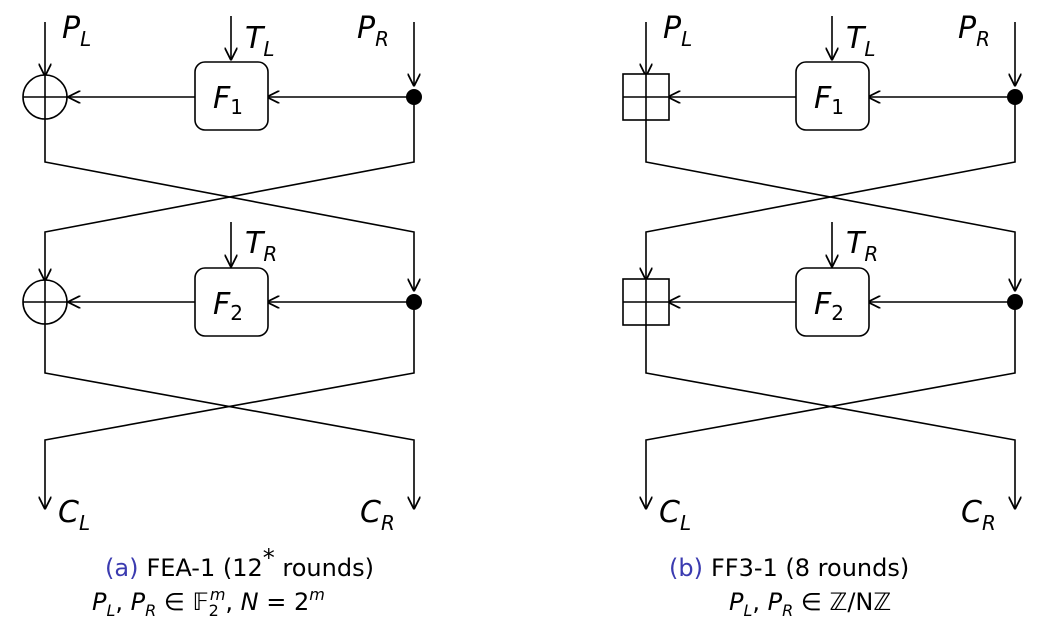 Image resolution: width=1061 pixels, height=633 pixels. What do you see at coordinates (789, 568) in the screenshot?
I see `caption-b-title: (b) FF3-1 (8 rounds)` at bounding box center [789, 568].